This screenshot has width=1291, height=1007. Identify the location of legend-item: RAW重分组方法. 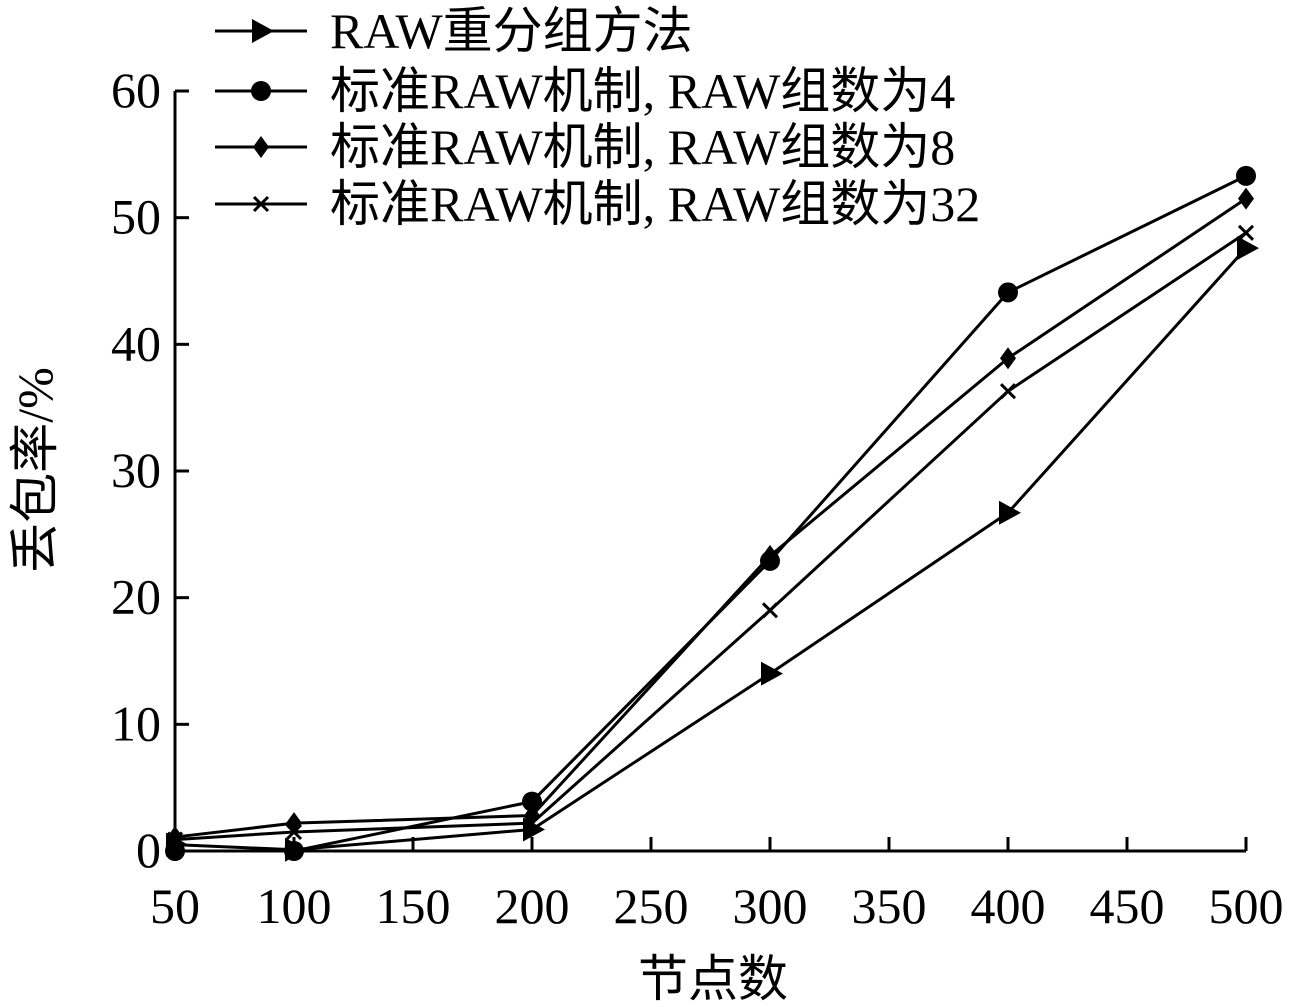
(454, 31).